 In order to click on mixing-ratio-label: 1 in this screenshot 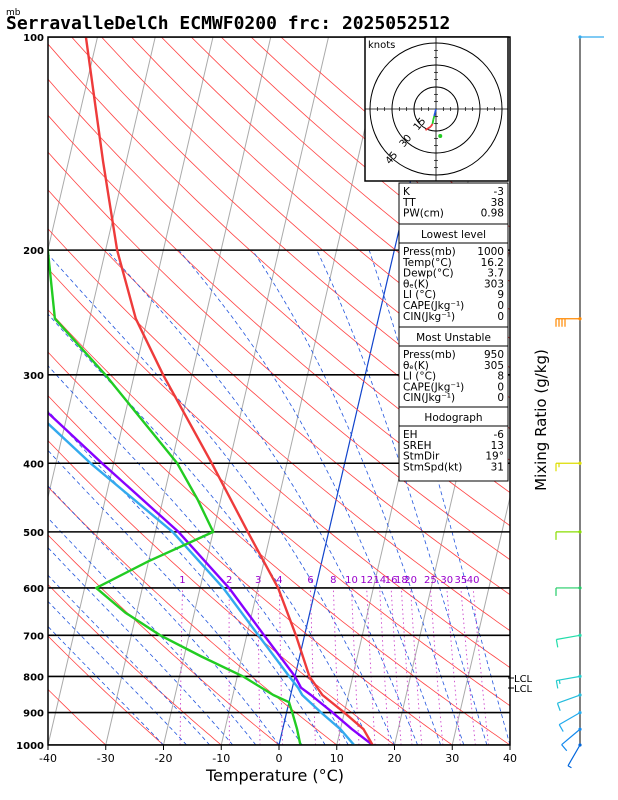, I will do `click(182, 580)`.